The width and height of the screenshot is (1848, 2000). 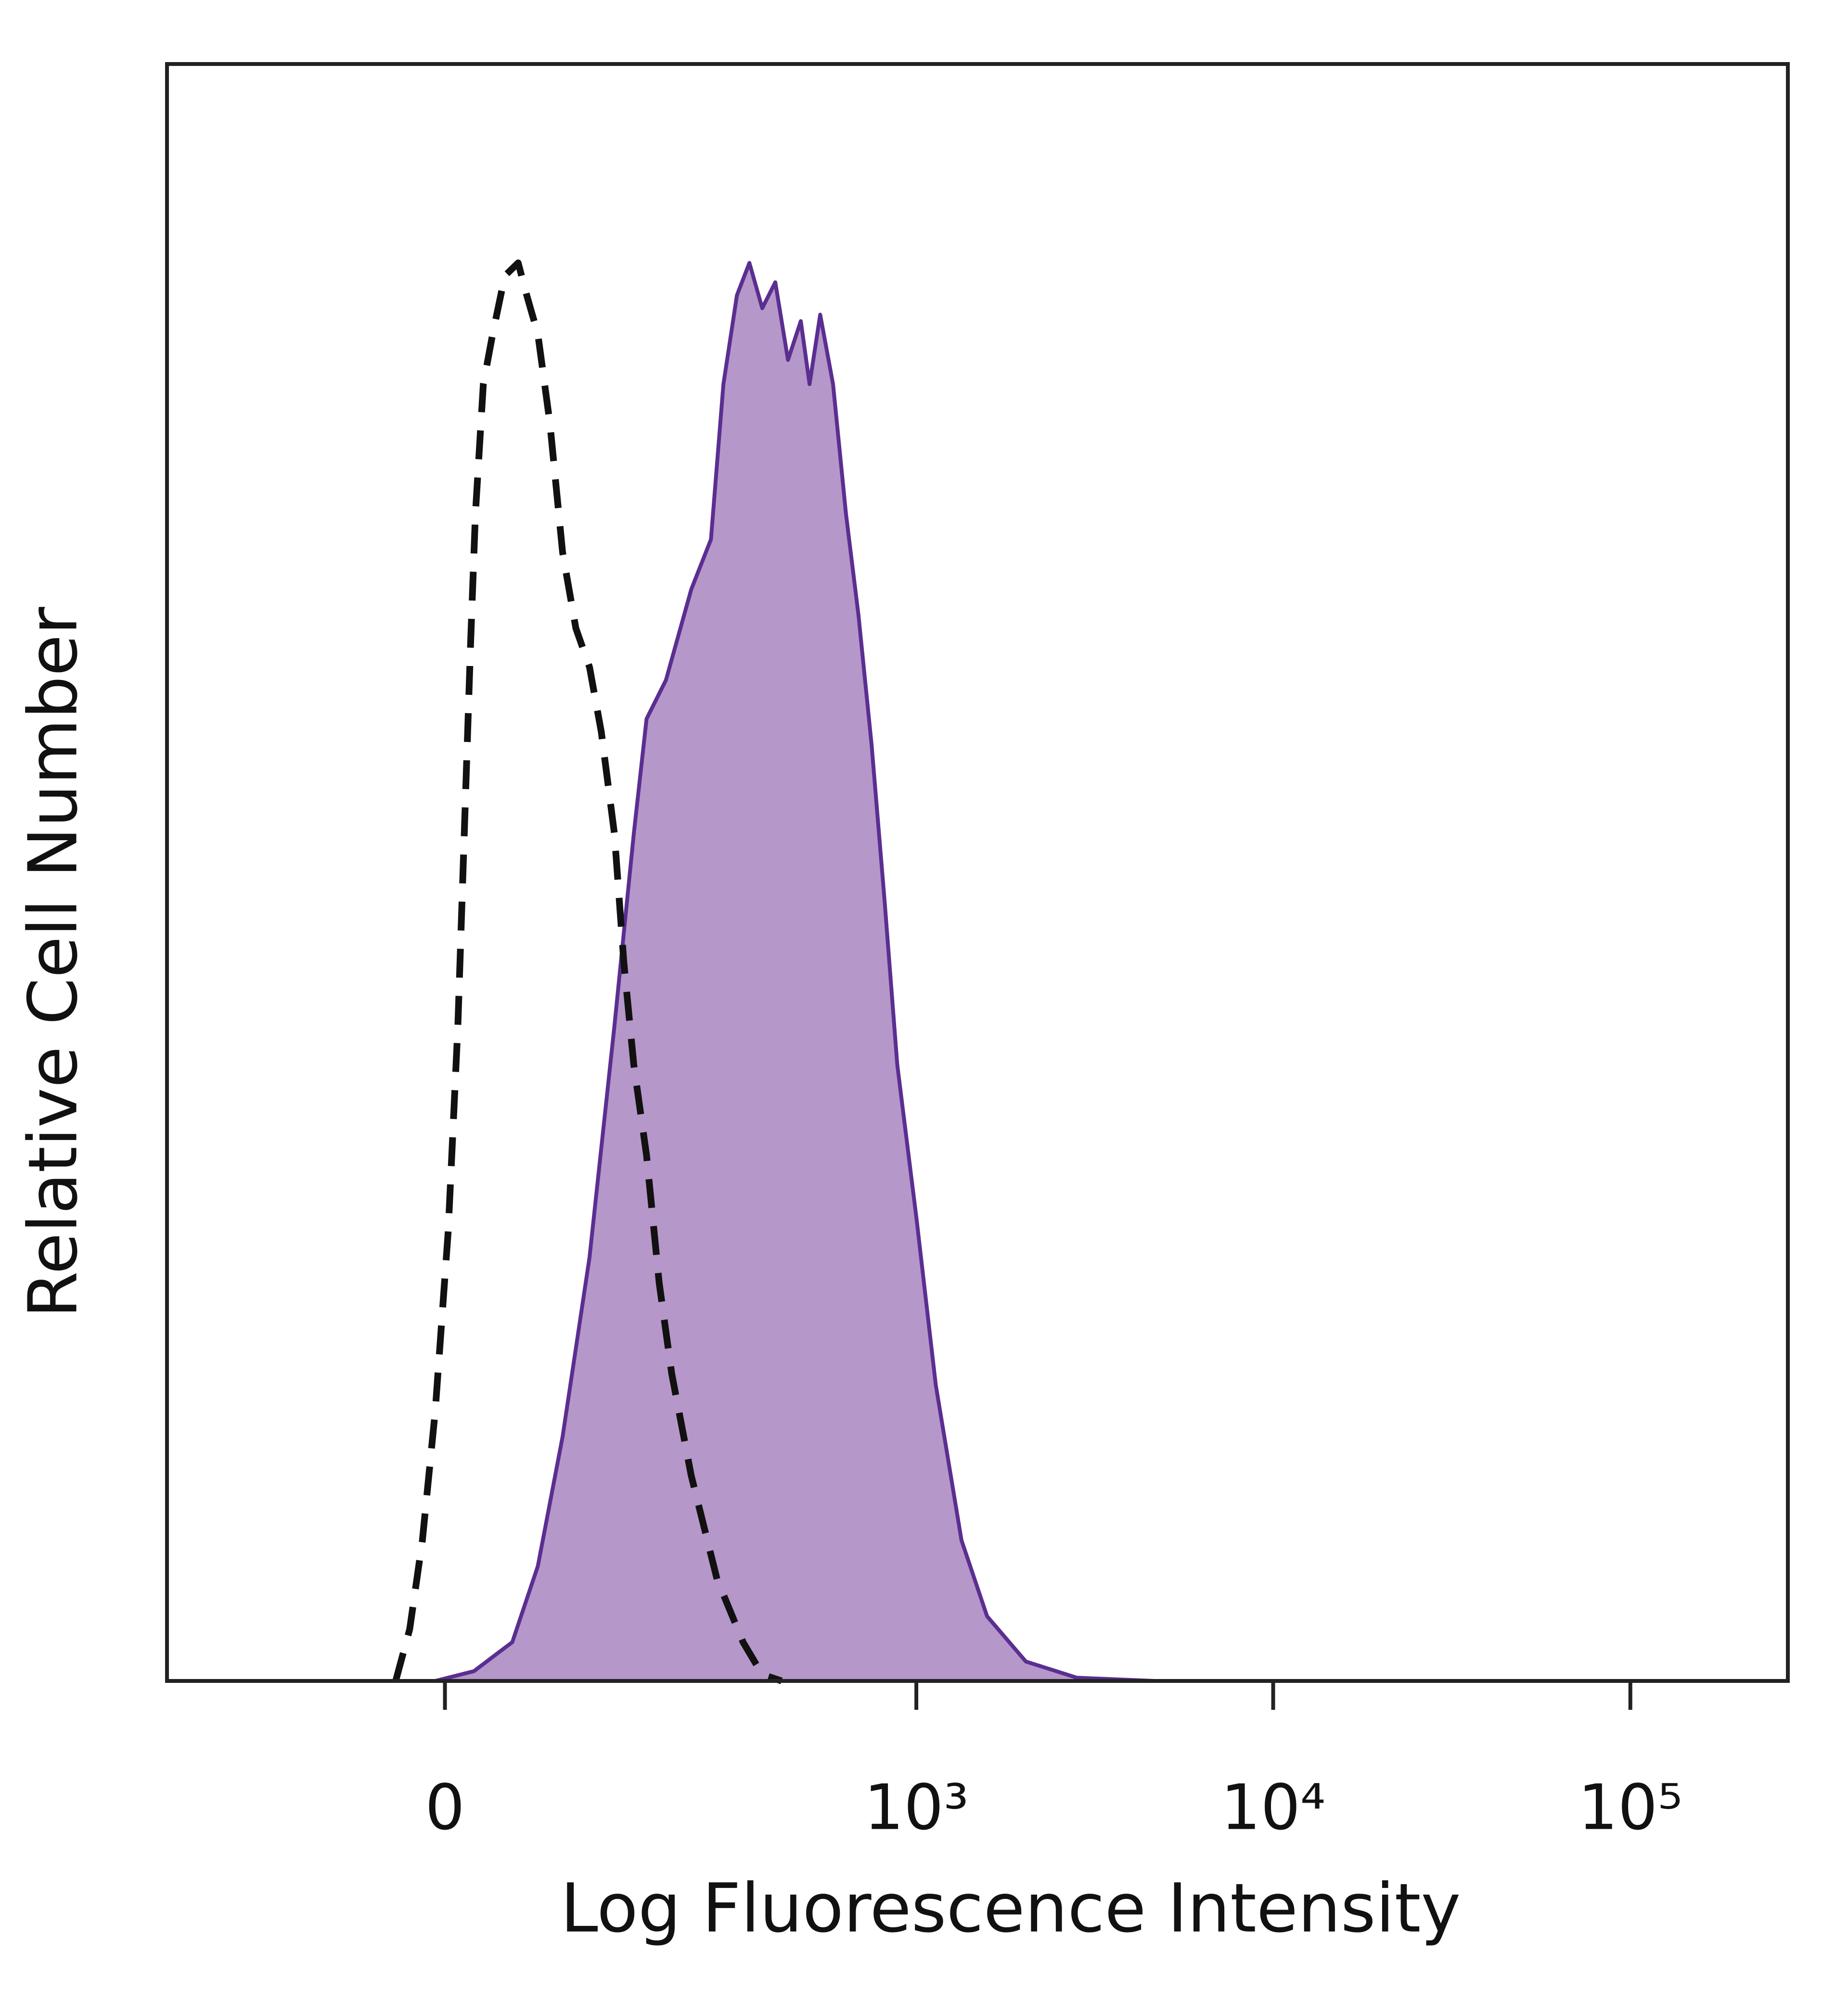 What do you see at coordinates (1273, 1807) in the screenshot?
I see `x-tick-label: 10⁴` at bounding box center [1273, 1807].